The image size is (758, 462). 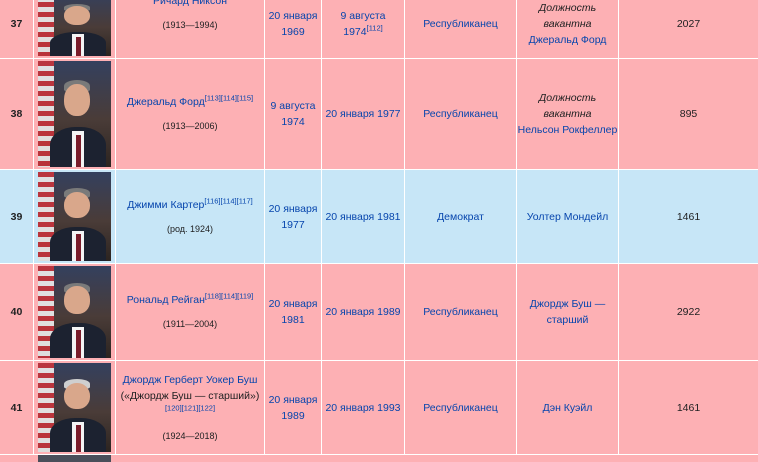 What do you see at coordinates (688, 24) in the screenshot?
I see `days-in-office: 2027` at bounding box center [688, 24].